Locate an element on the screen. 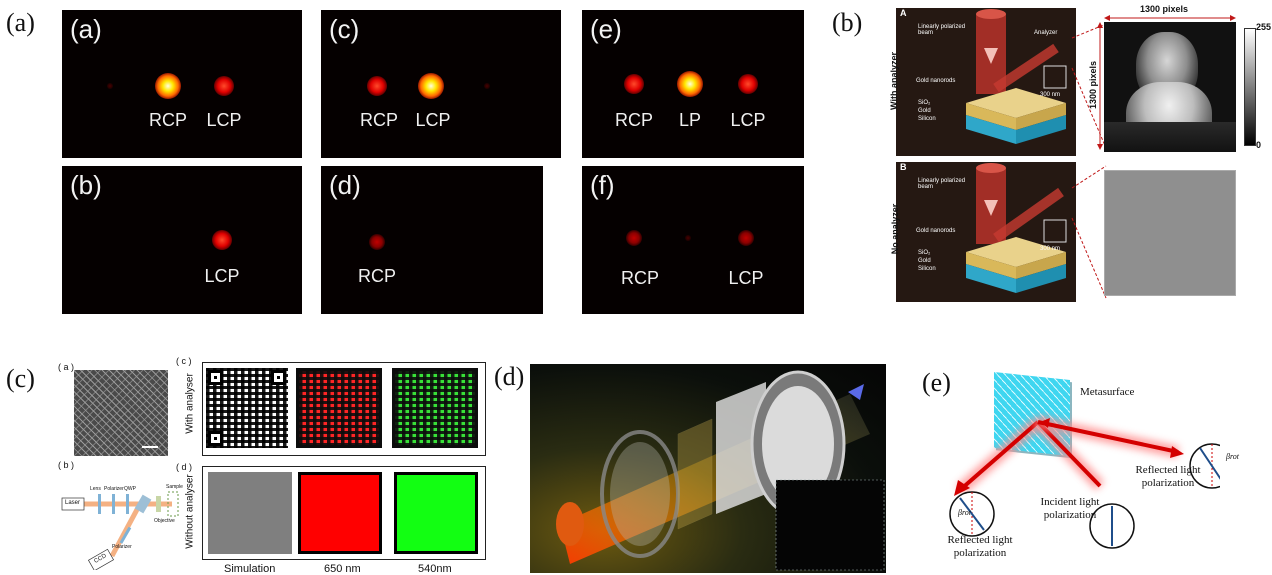  portrait-shoulders is located at coordinates (1170, 137).